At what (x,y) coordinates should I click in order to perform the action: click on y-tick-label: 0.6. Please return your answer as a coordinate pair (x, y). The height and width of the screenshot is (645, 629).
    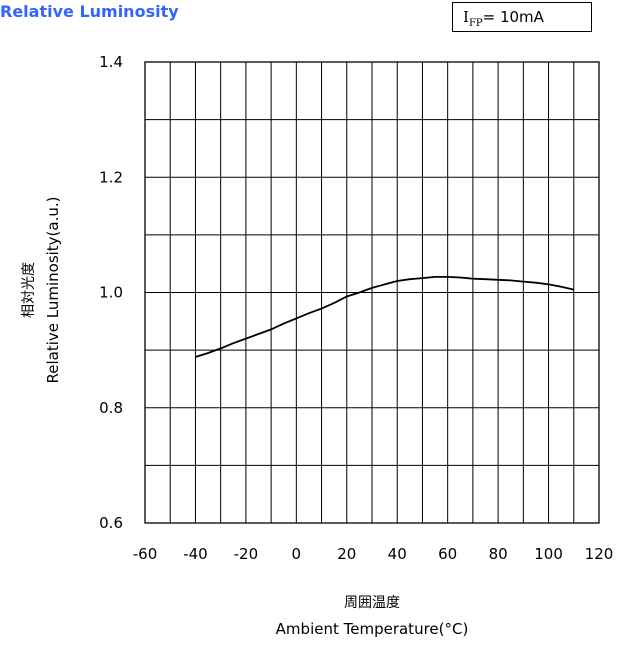
    Looking at the image, I should click on (111, 523).